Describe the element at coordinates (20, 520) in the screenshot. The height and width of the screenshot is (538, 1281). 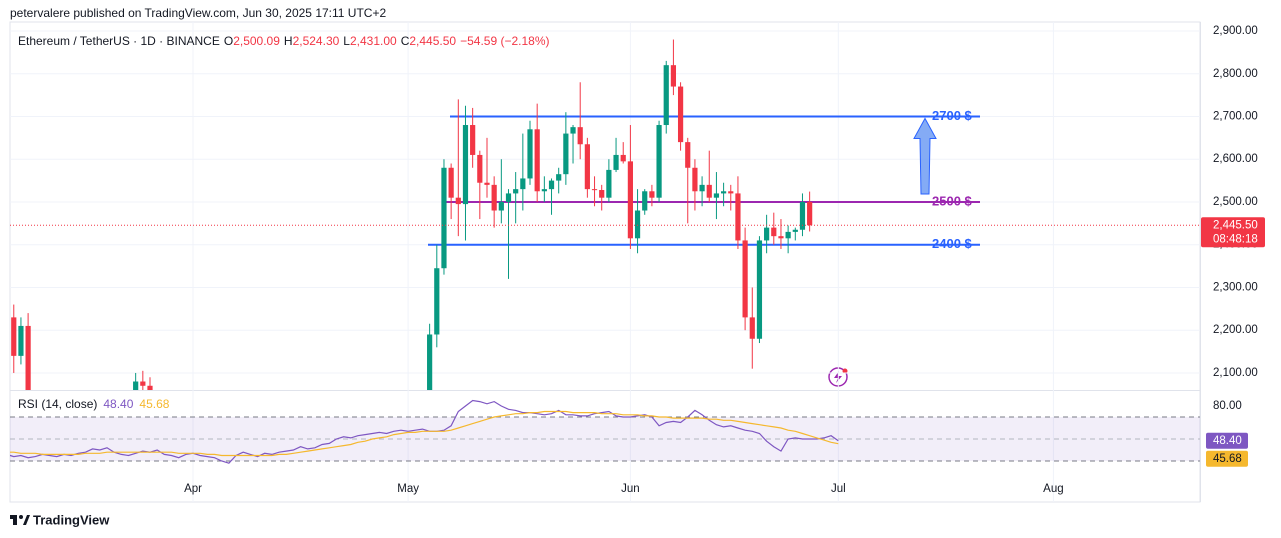
I see `tv-logo` at that location.